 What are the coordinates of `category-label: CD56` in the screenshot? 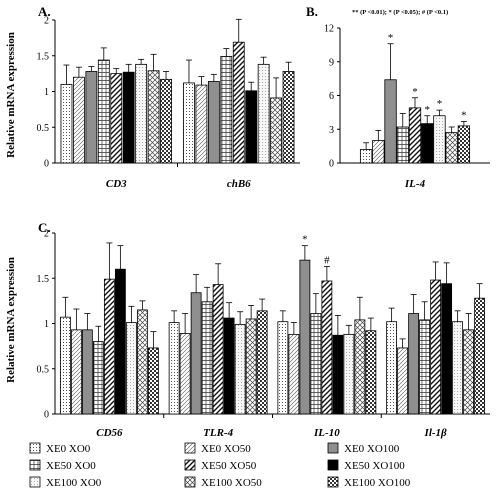 It's located at (109, 433).